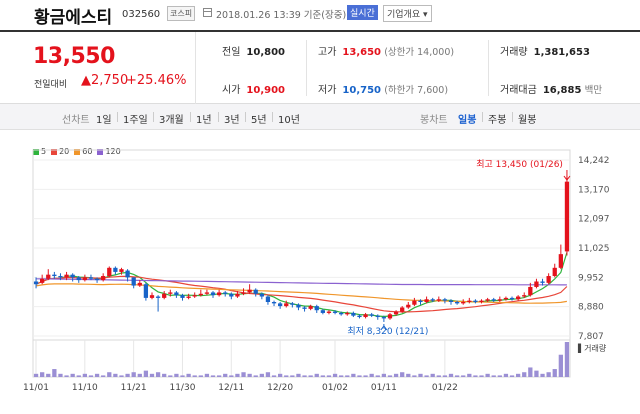  What do you see at coordinates (44, 151) in the screenshot?
I see `legend-label: 5` at bounding box center [44, 151].